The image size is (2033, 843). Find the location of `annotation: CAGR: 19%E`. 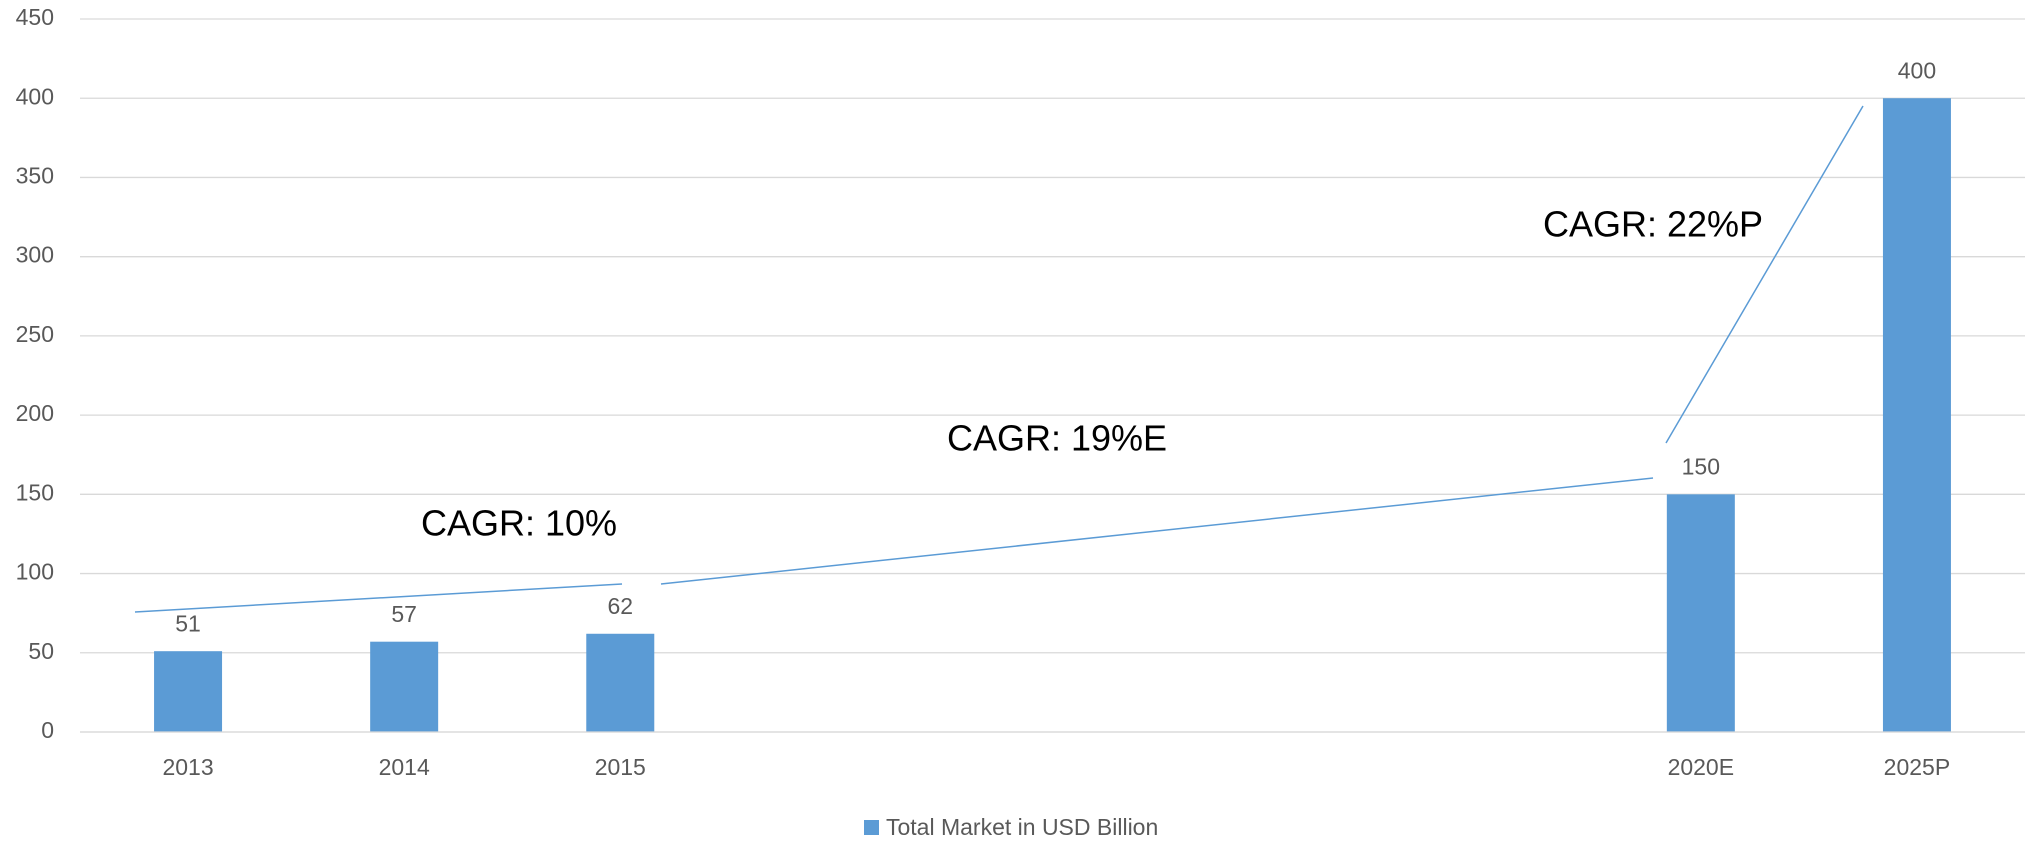

annotation: CAGR: 19%E is located at coordinates (1057, 438).